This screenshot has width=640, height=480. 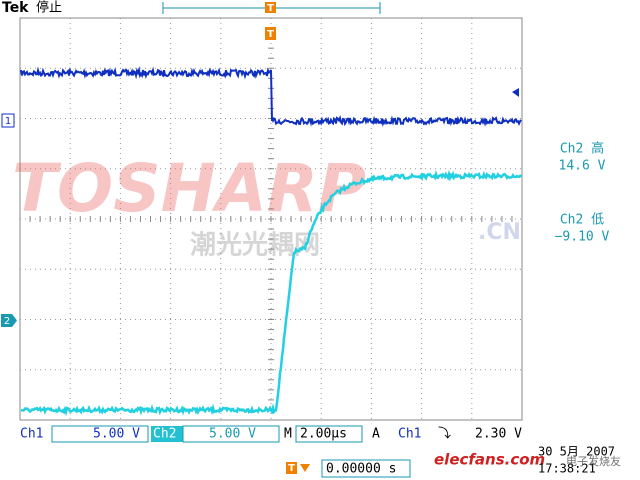 I want to click on readout-label: Ch2 低, so click(x=582, y=220).